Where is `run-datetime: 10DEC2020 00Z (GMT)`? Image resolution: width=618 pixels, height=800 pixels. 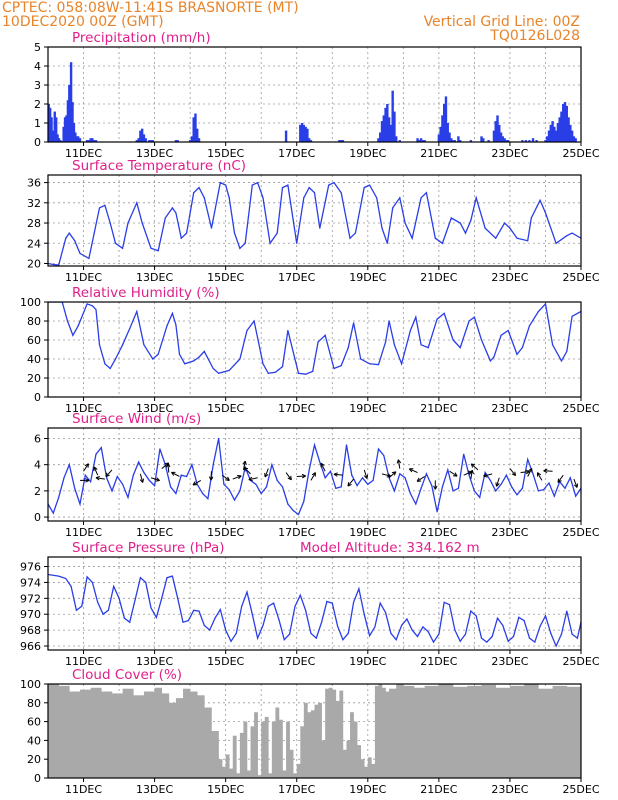
run-datetime: 10DEC2020 00Z (GMT) is located at coordinates (83, 22).